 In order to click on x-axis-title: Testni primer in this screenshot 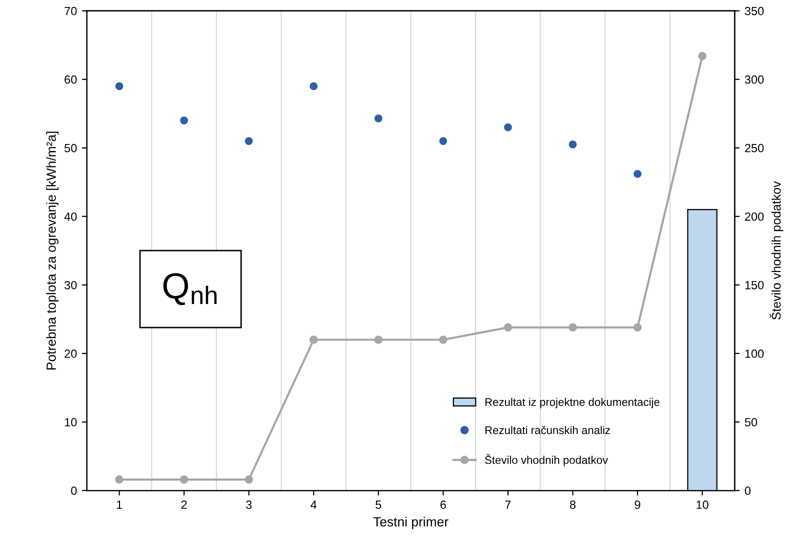, I will do `click(410, 523)`.